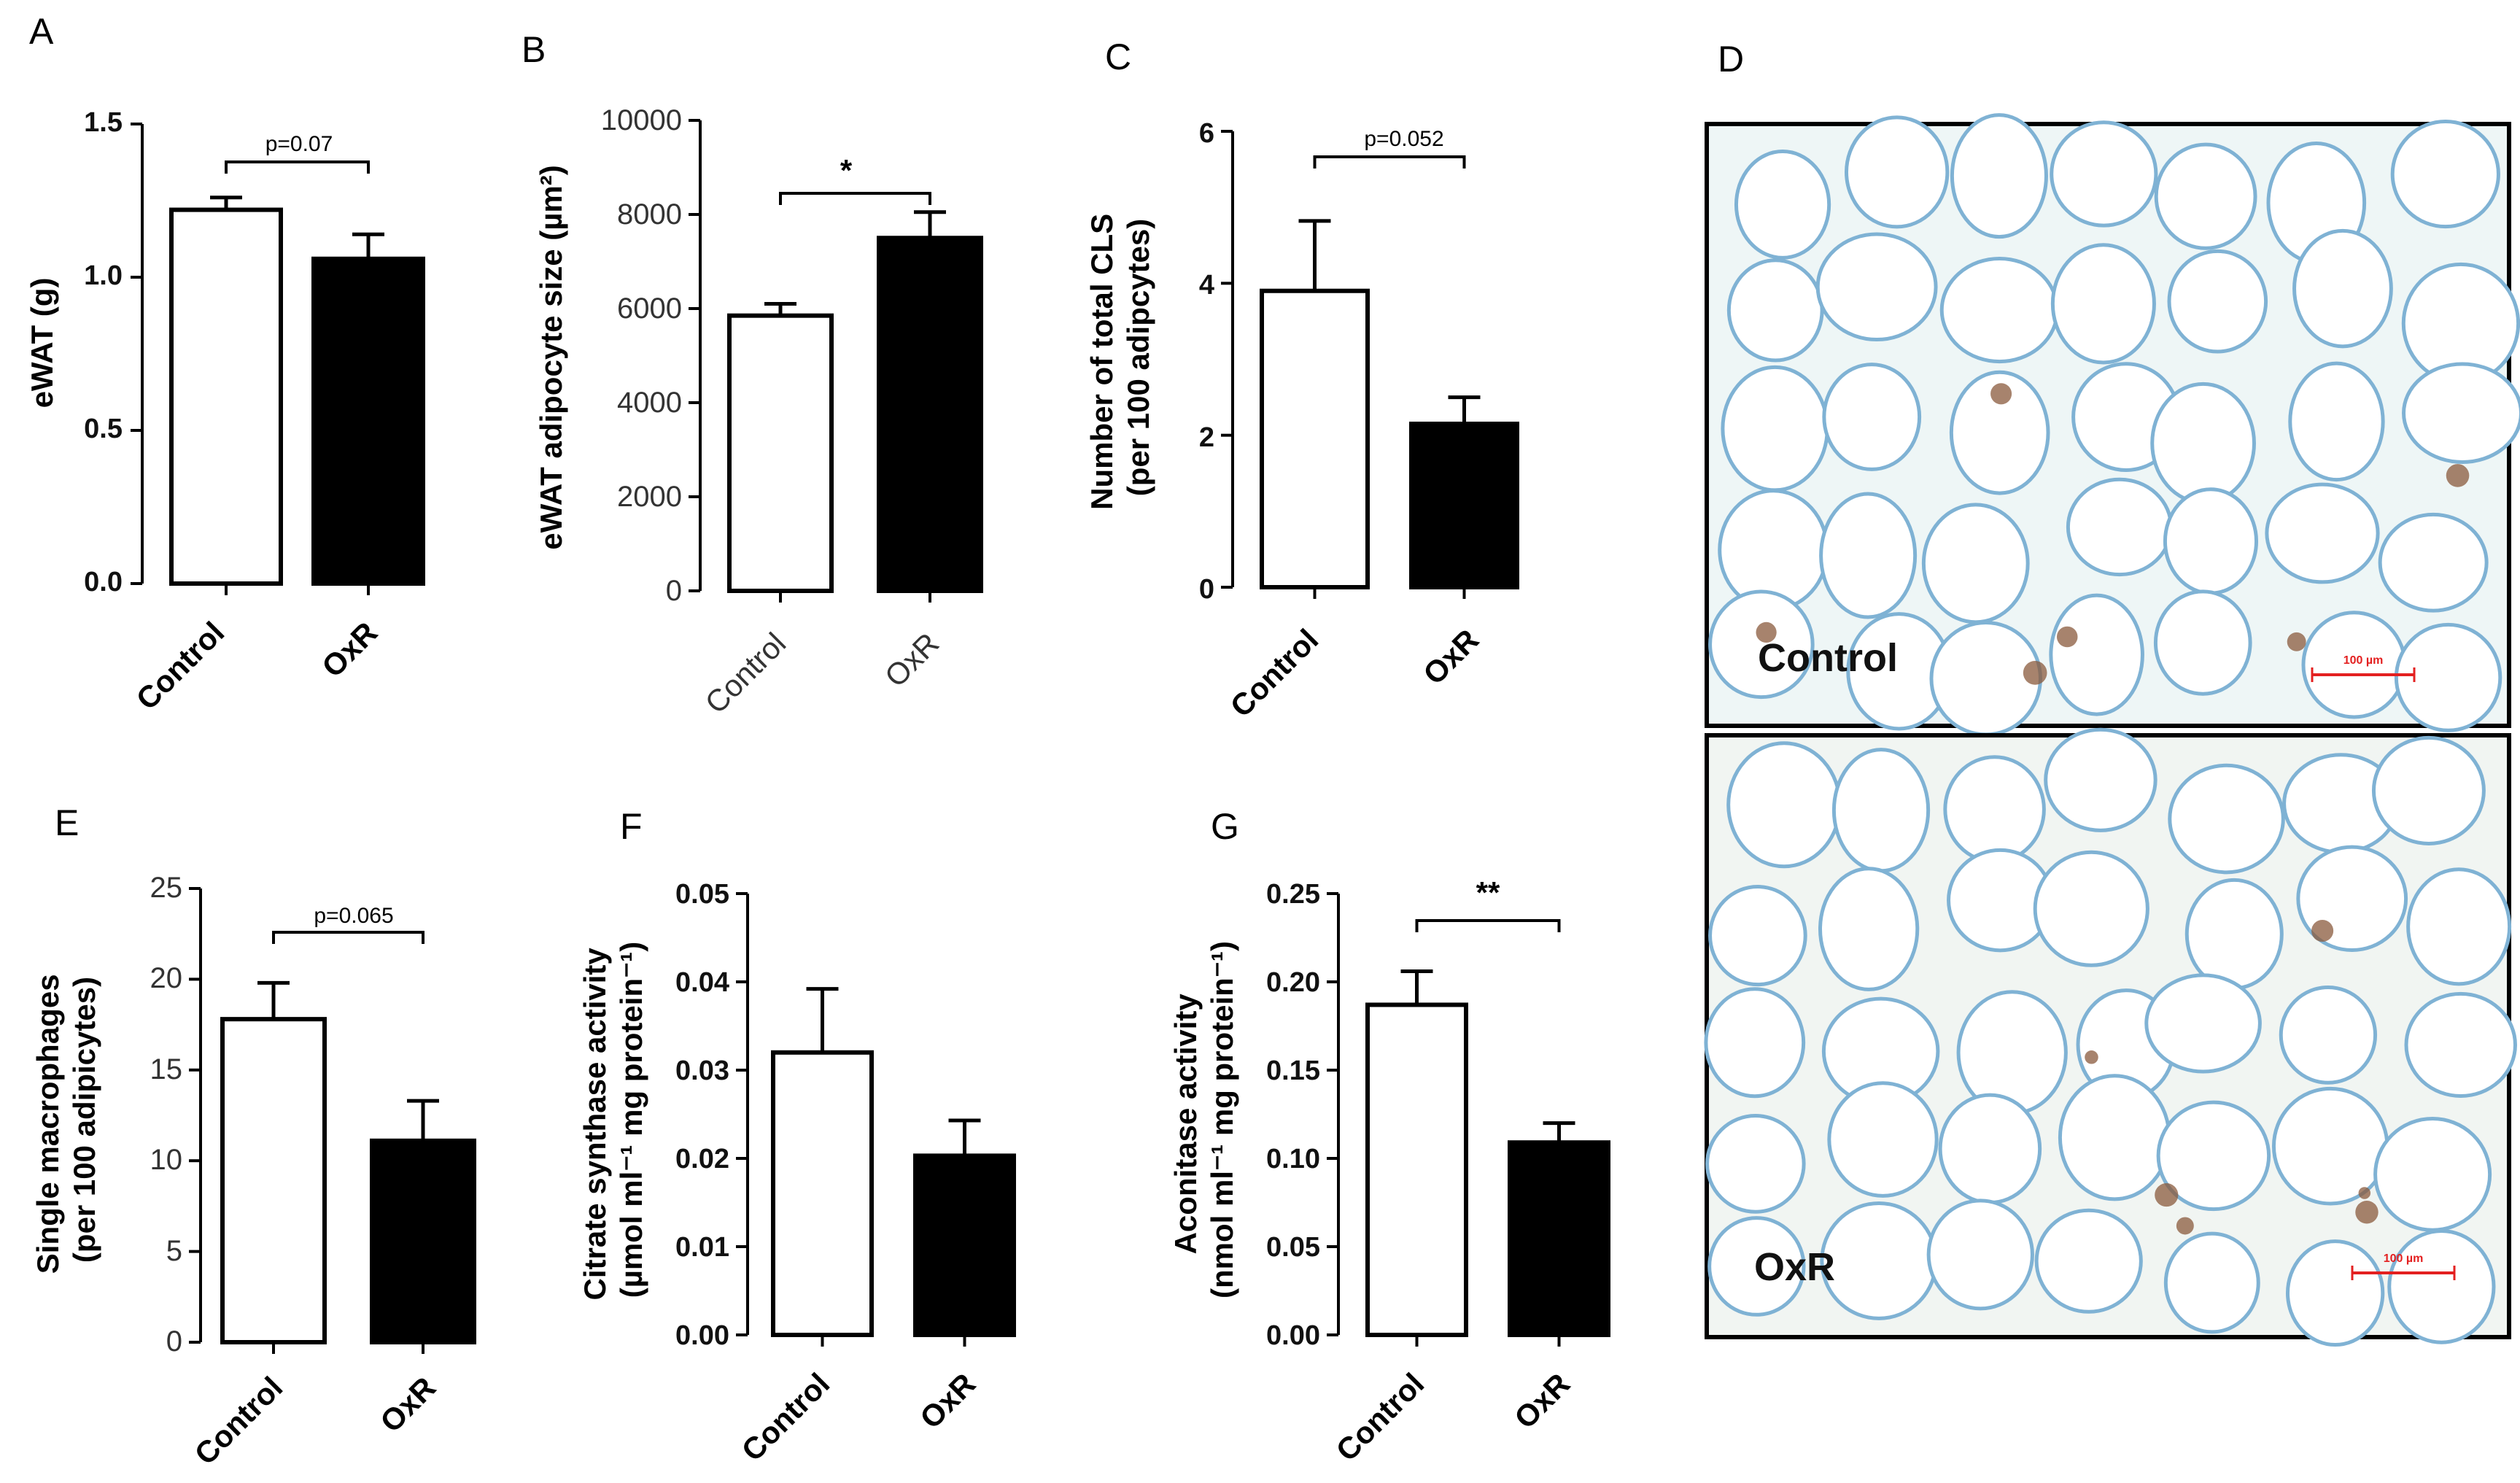  Describe the element at coordinates (407, 1404) in the screenshot. I see `category-label-e-oxr: OxR` at that location.